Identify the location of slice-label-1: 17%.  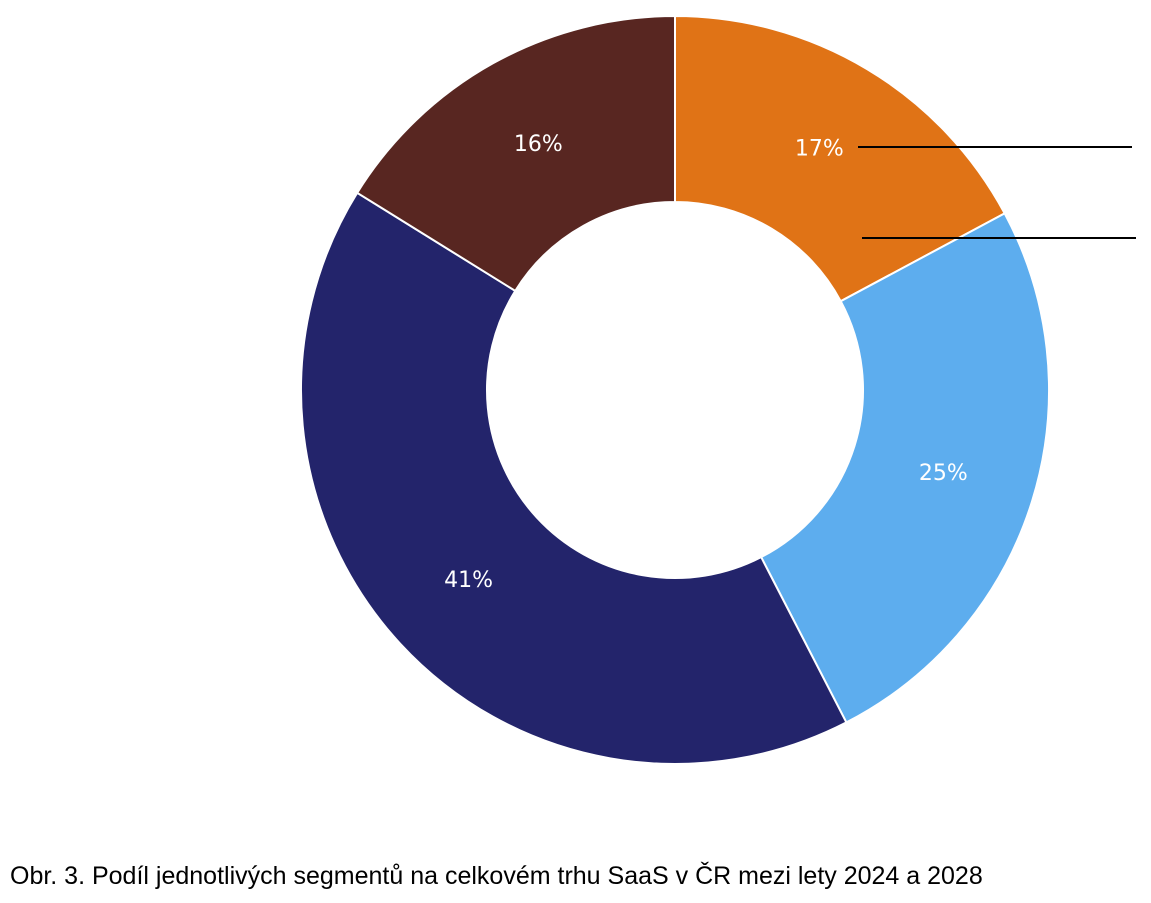
(819, 148).